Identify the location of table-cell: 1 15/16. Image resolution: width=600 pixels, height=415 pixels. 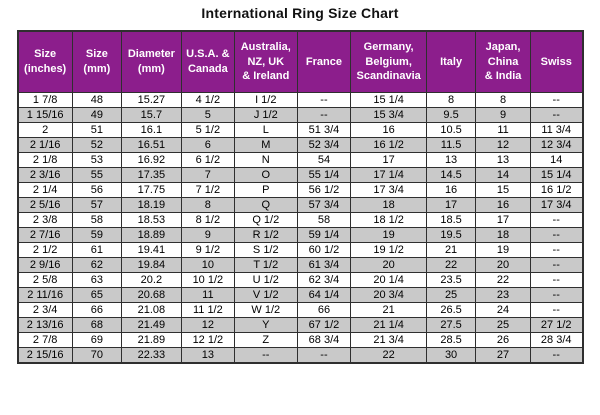
(45, 114).